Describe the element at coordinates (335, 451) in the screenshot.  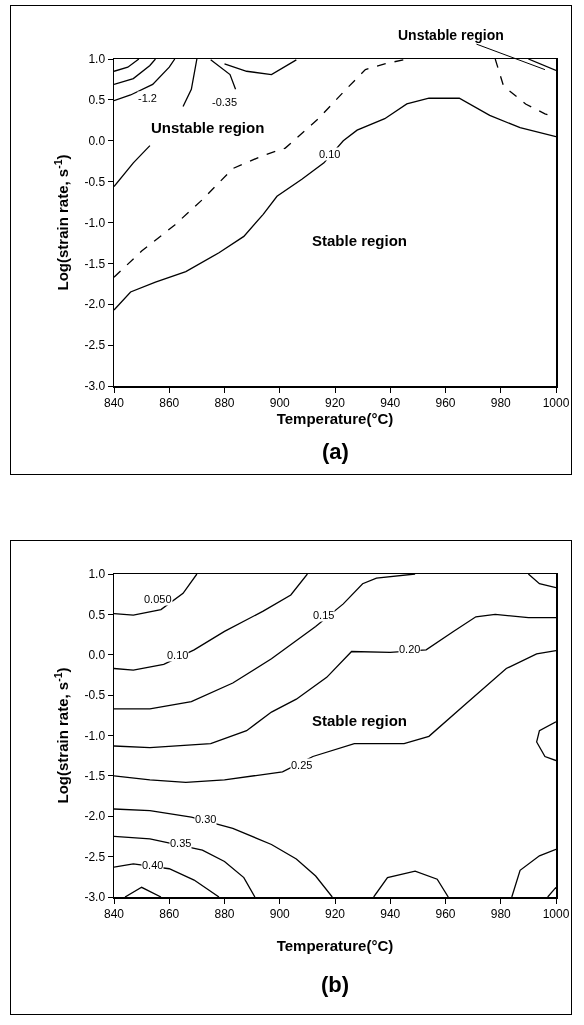
I see `text: (a)` at that location.